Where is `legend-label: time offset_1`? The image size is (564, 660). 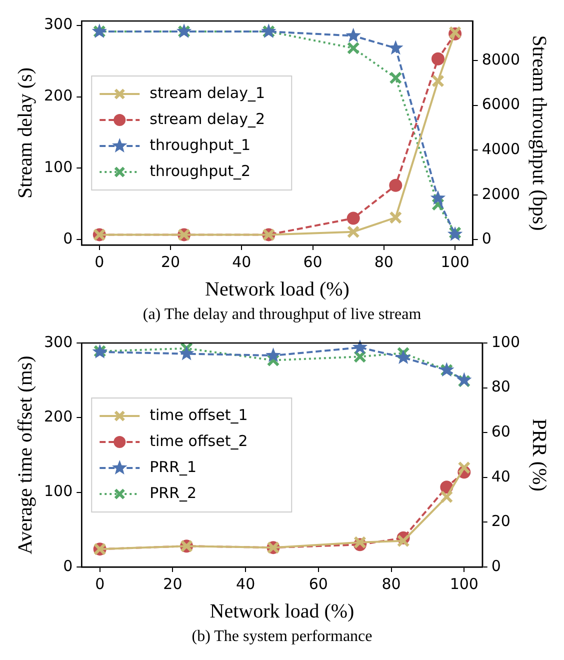
legend-label: time offset_1 is located at coordinates (199, 415).